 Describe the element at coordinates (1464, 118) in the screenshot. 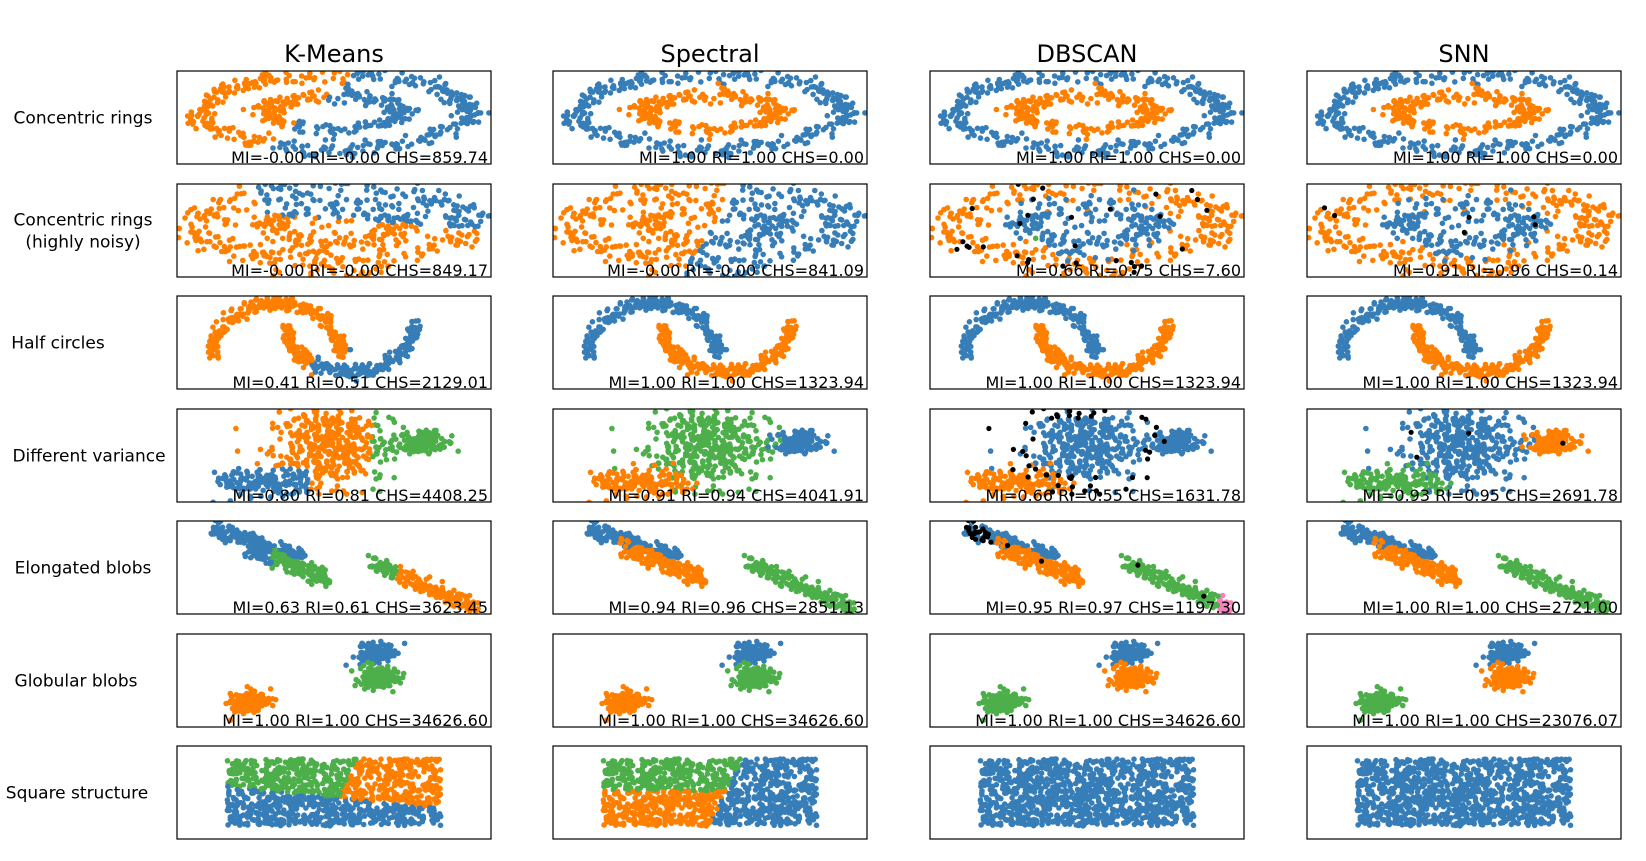

I see `panel-concentric-rings-snn: MI=1.00 RI=1.00 CHS=0.00` at that location.